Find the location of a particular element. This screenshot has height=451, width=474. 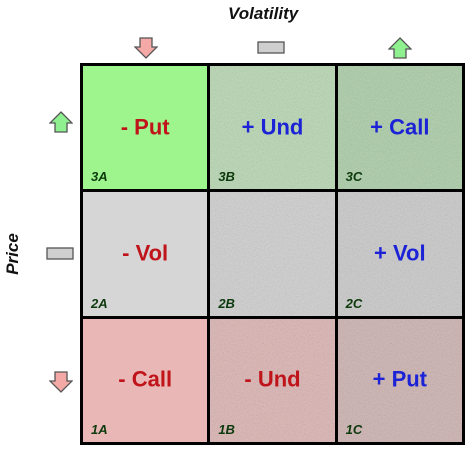

cell-2a: - Vol 2A is located at coordinates (145, 254).